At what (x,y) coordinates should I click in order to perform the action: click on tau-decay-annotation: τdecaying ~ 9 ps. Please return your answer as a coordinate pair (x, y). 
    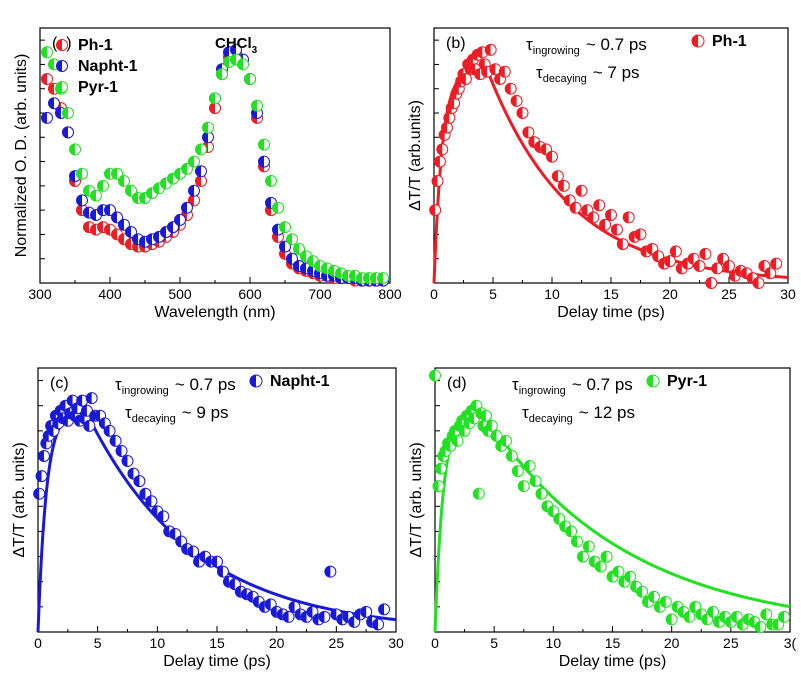
    Looking at the image, I should click on (177, 414).